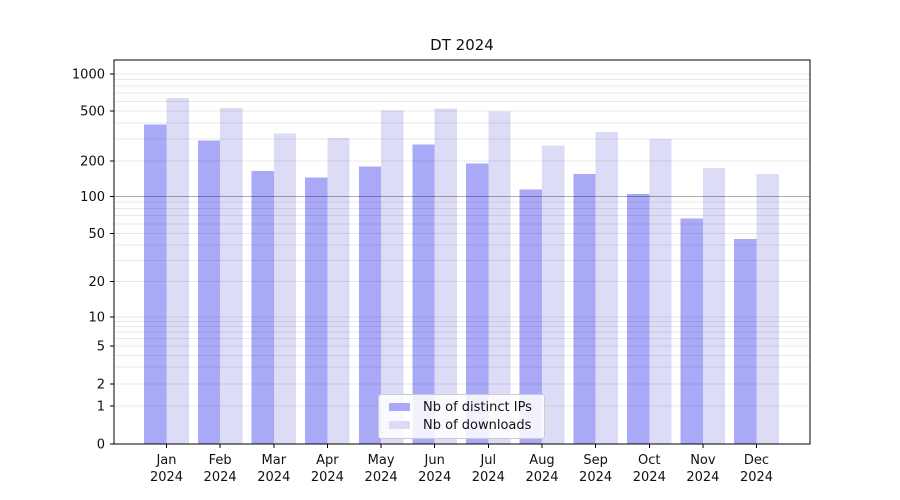 The image size is (900, 500). I want to click on y-tick-label-500: 500, so click(92, 112).